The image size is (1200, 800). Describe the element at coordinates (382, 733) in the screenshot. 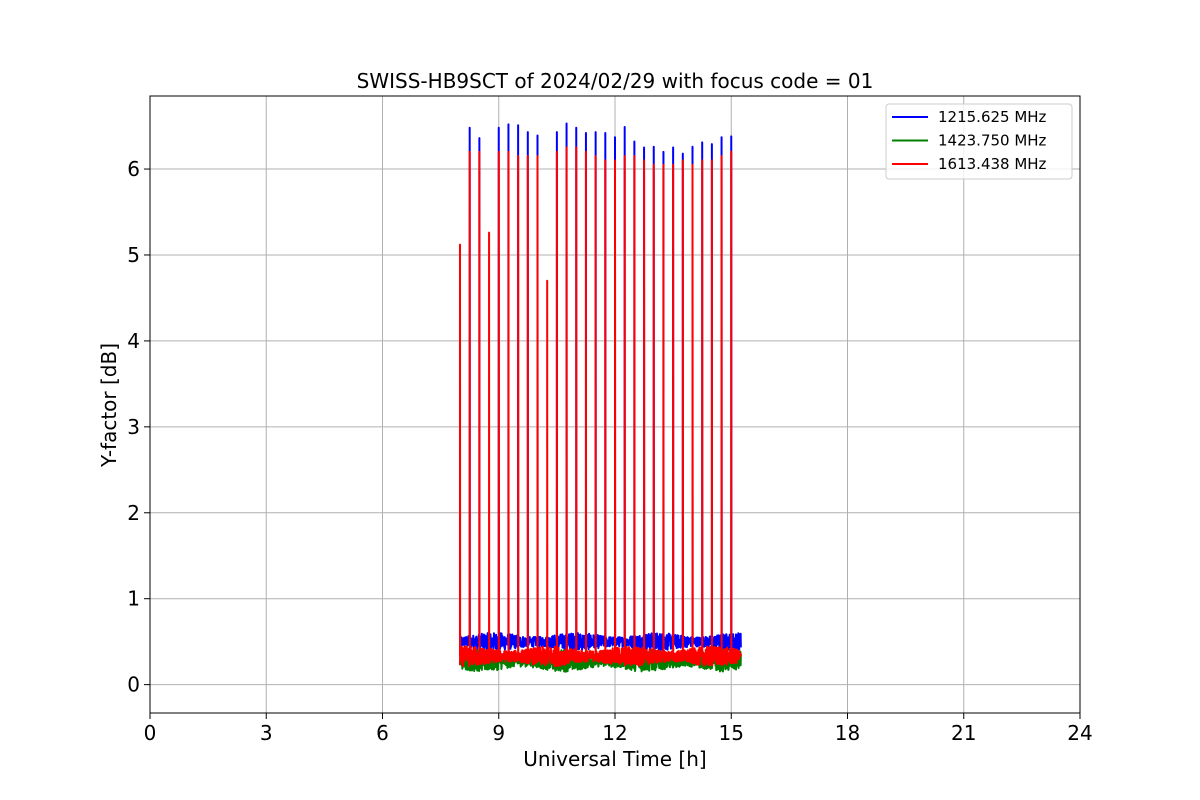

I see `x-tick-label: 6` at that location.